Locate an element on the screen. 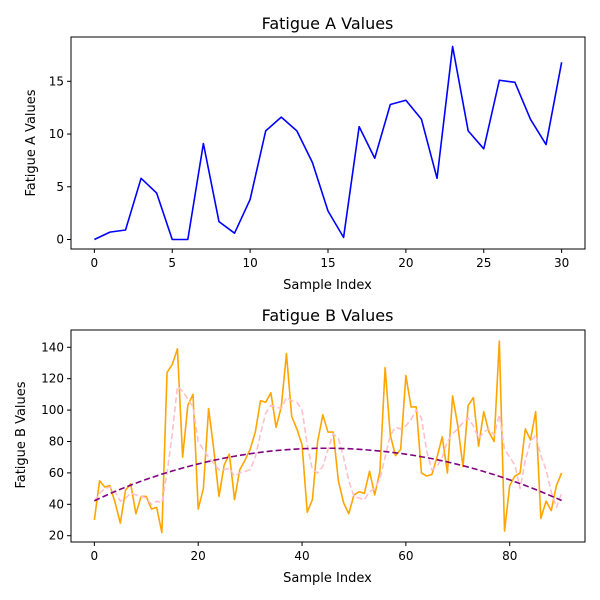  x-tick-label: 60 is located at coordinates (405, 556).